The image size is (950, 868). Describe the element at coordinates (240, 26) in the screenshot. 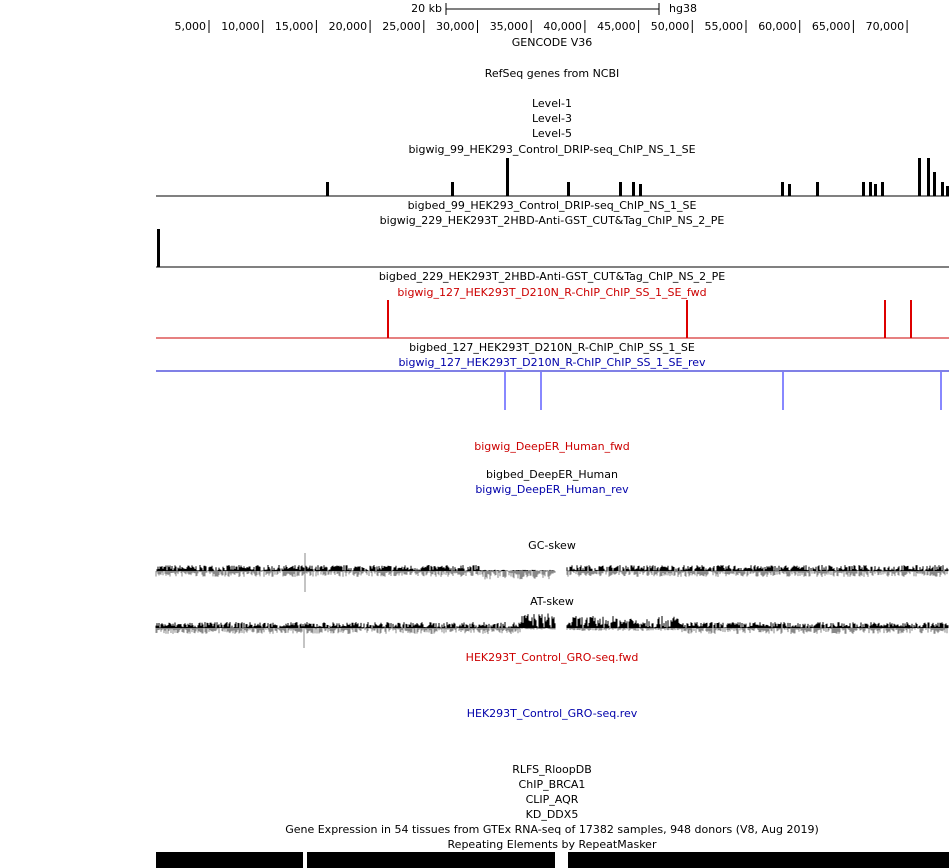

I see `ruler-tick-label: 10,000` at that location.